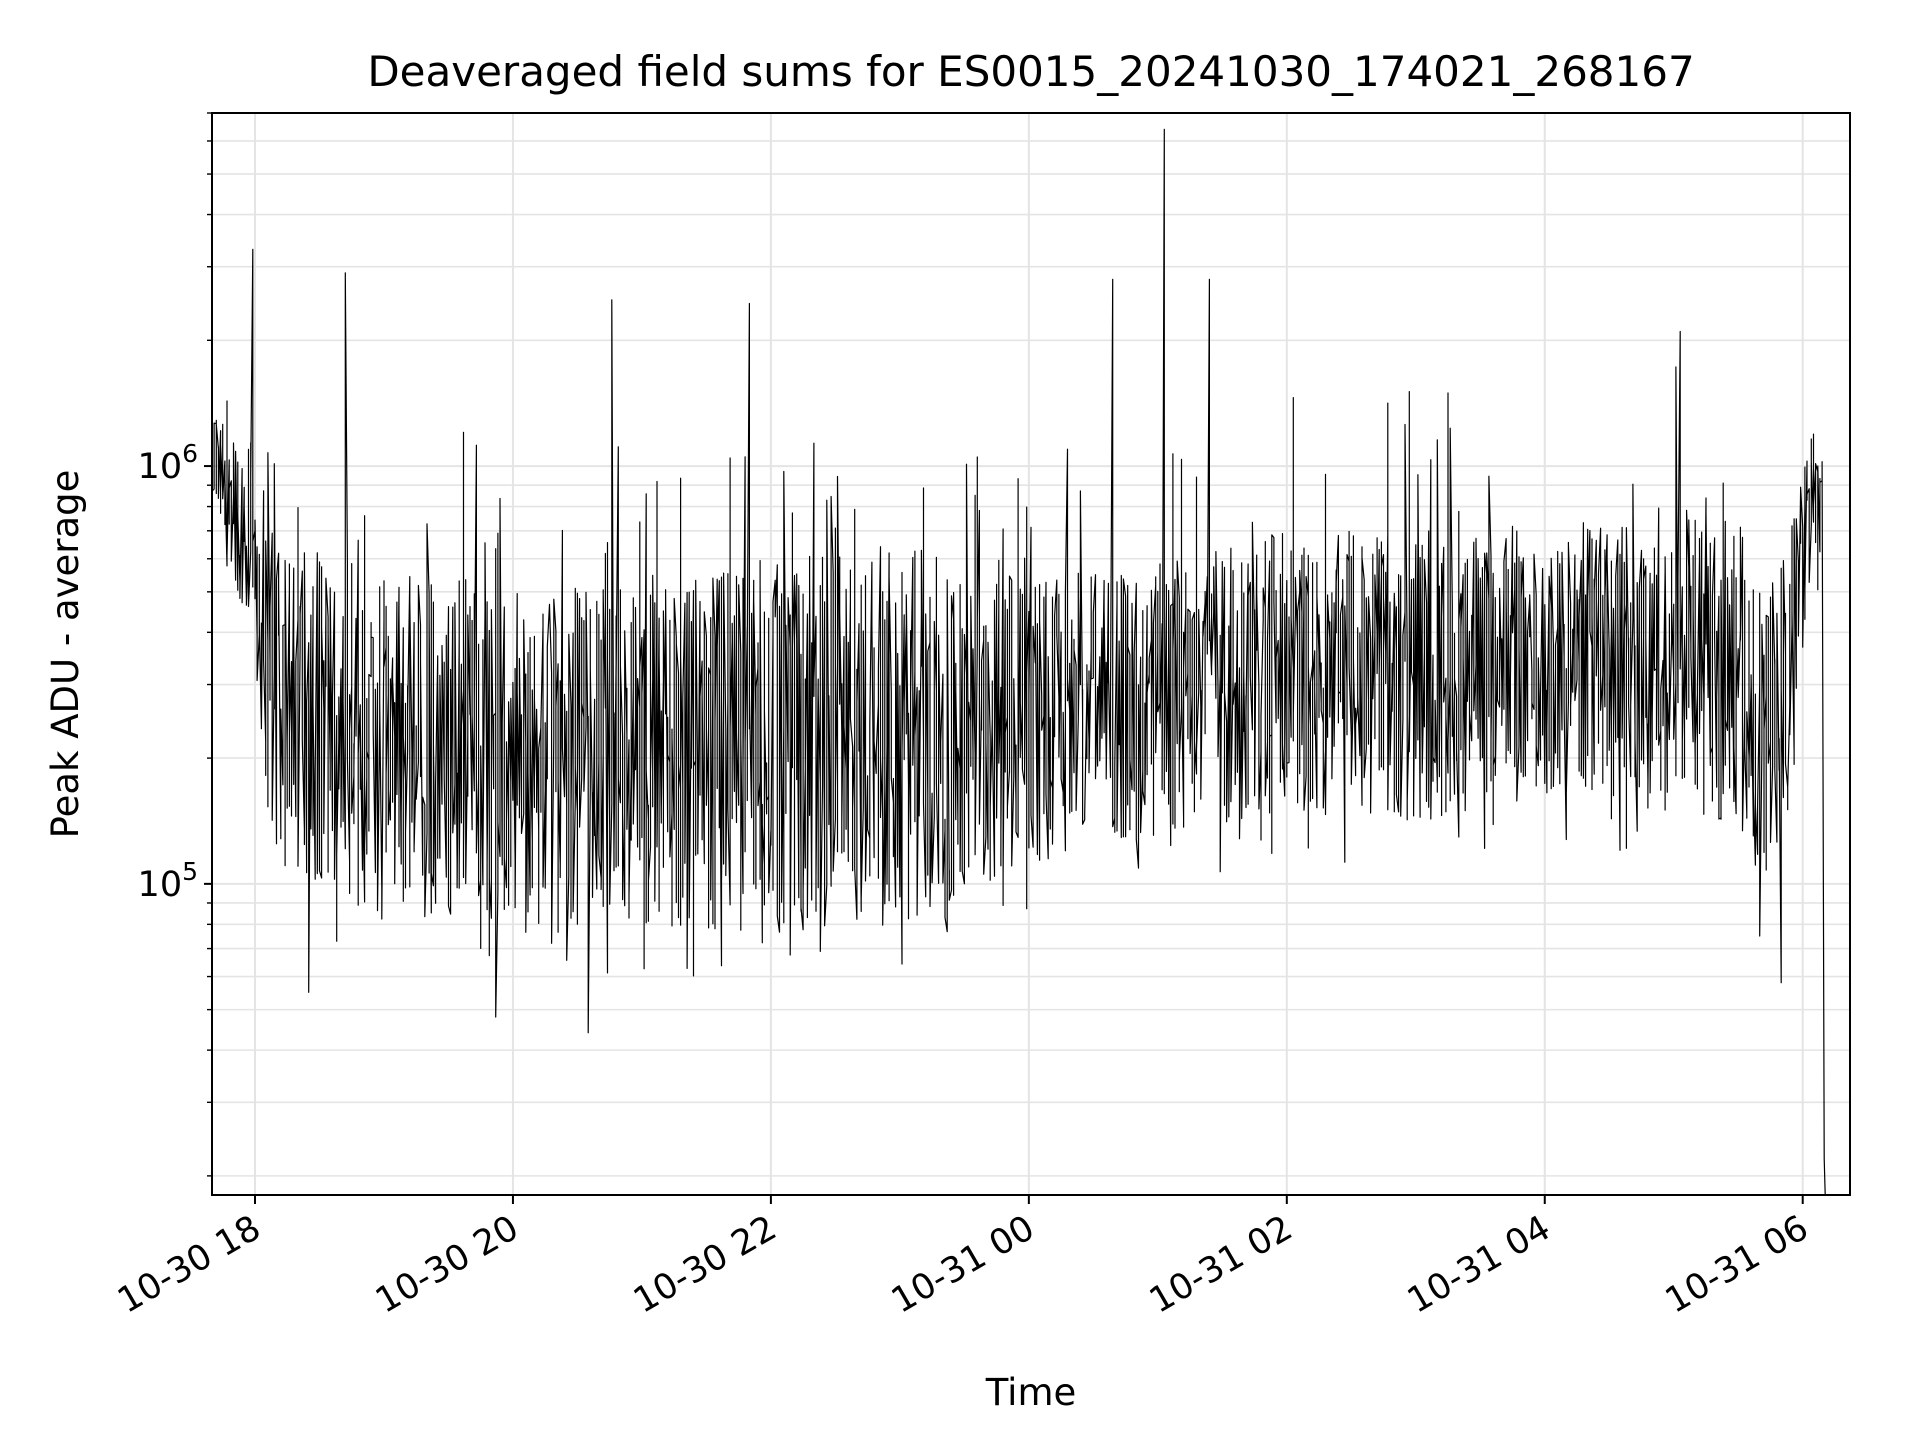  What do you see at coordinates (190, 453) in the screenshot?
I see `y-tick-exp: 6` at bounding box center [190, 453].